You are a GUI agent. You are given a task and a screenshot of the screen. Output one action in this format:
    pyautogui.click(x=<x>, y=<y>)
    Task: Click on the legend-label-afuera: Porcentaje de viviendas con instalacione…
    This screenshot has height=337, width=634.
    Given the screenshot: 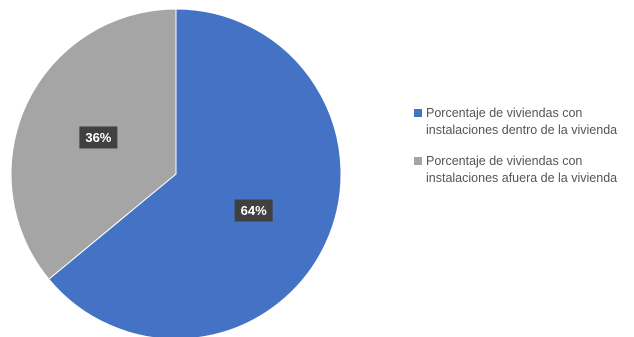 What is the action you would take?
    pyautogui.click(x=522, y=169)
    